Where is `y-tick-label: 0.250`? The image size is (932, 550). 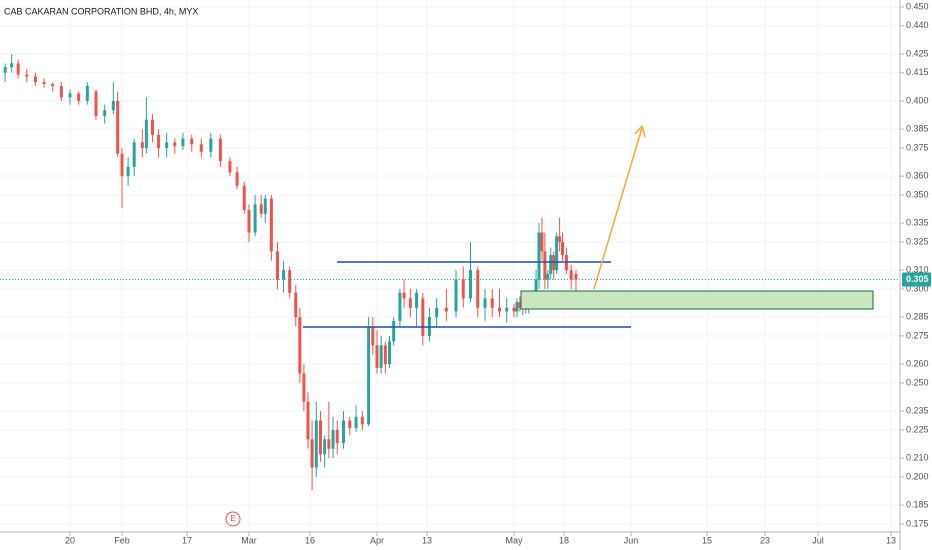 y-tick-label: 0.250 is located at coordinates (917, 382).